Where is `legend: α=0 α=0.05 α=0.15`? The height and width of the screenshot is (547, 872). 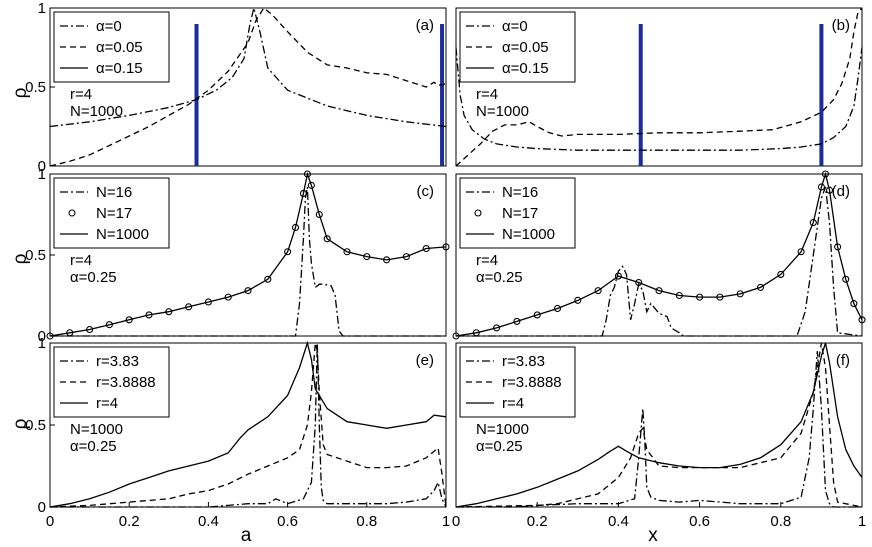 legend: α=0 α=0.05 α=0.15 is located at coordinates (111, 47).